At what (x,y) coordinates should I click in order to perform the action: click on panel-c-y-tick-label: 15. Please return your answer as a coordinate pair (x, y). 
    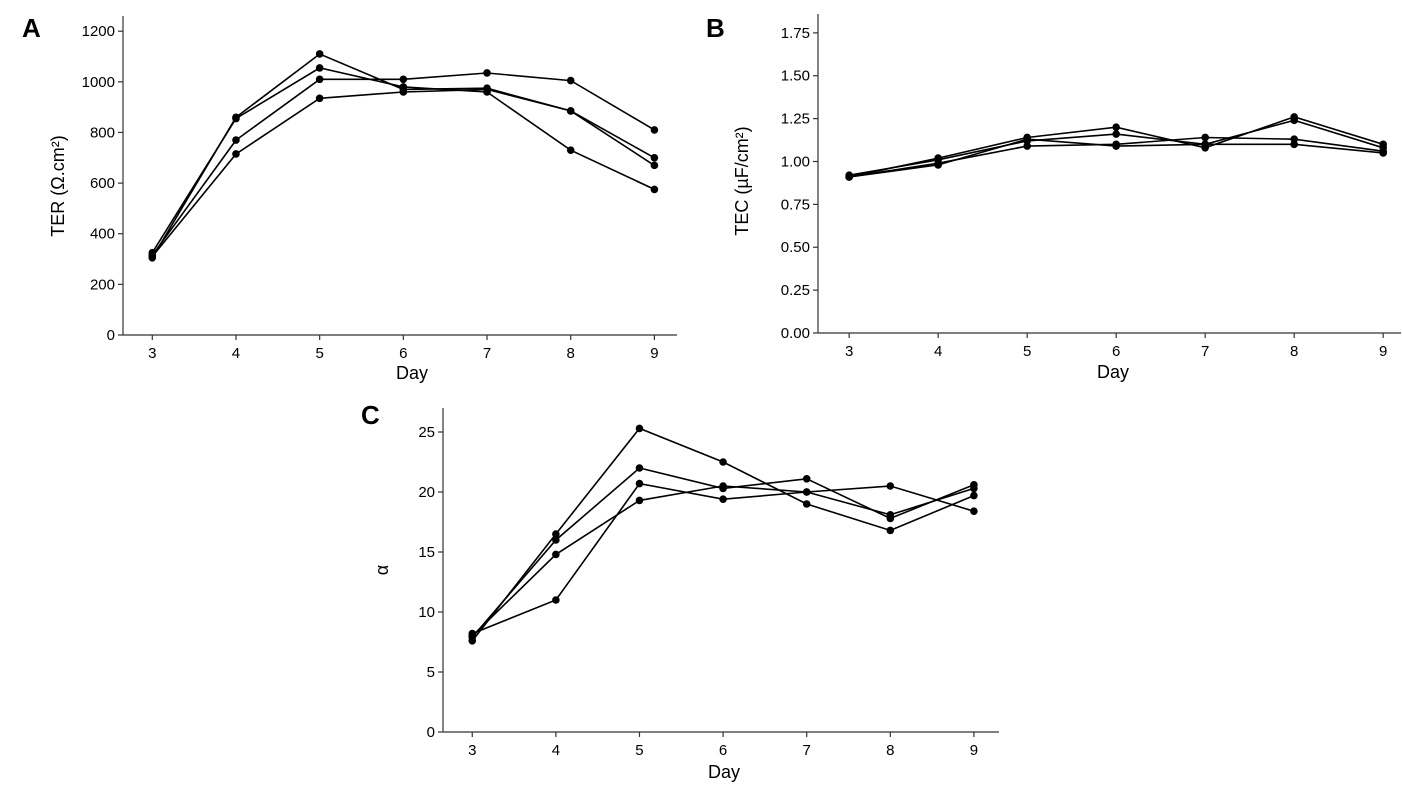
    Looking at the image, I should click on (426, 552).